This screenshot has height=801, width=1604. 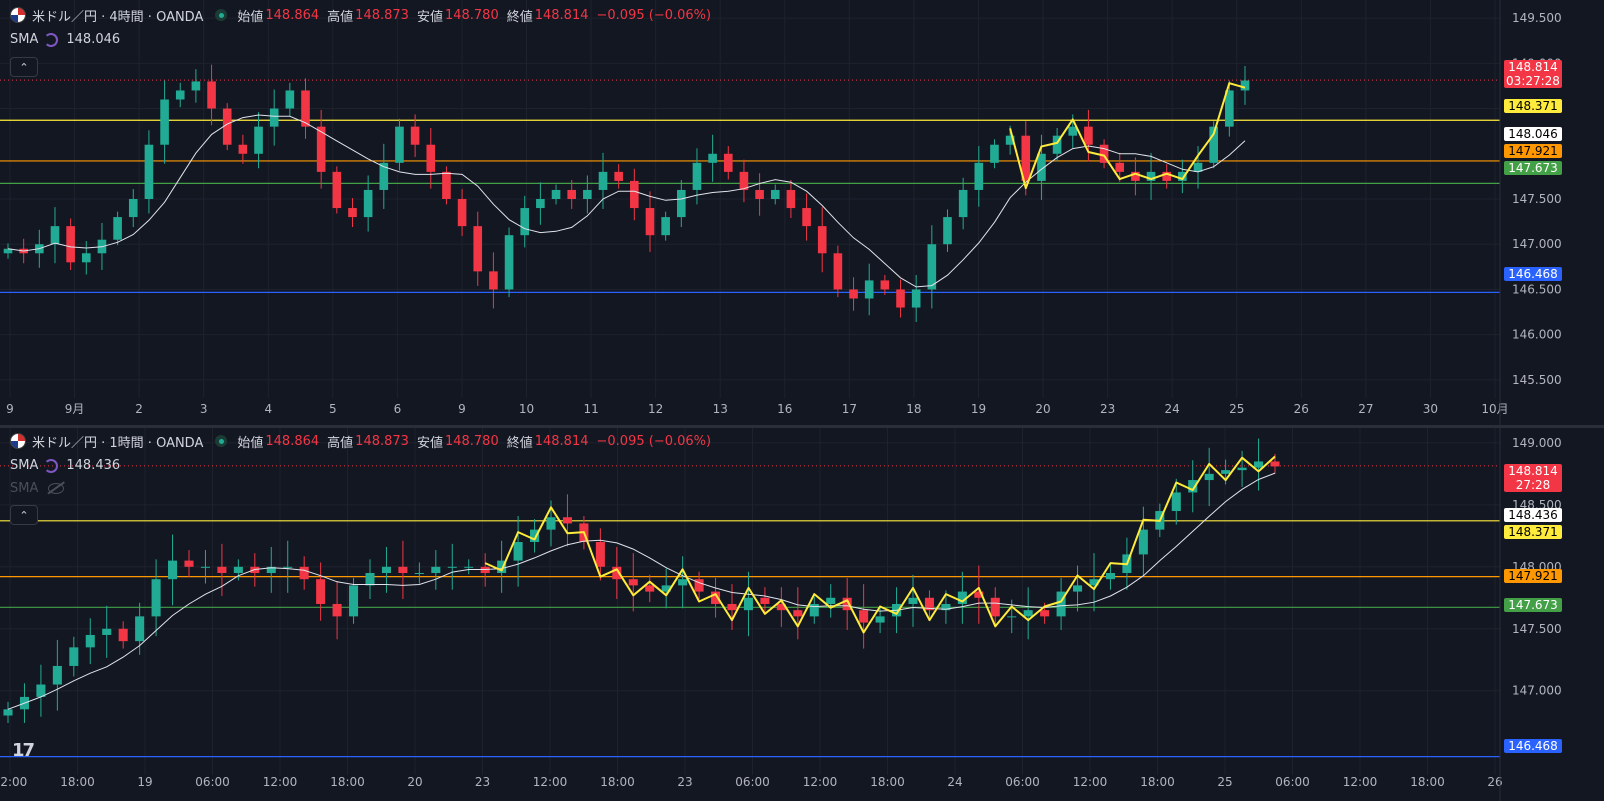 I want to click on bottom-time-label: 24, so click(x=954, y=782).